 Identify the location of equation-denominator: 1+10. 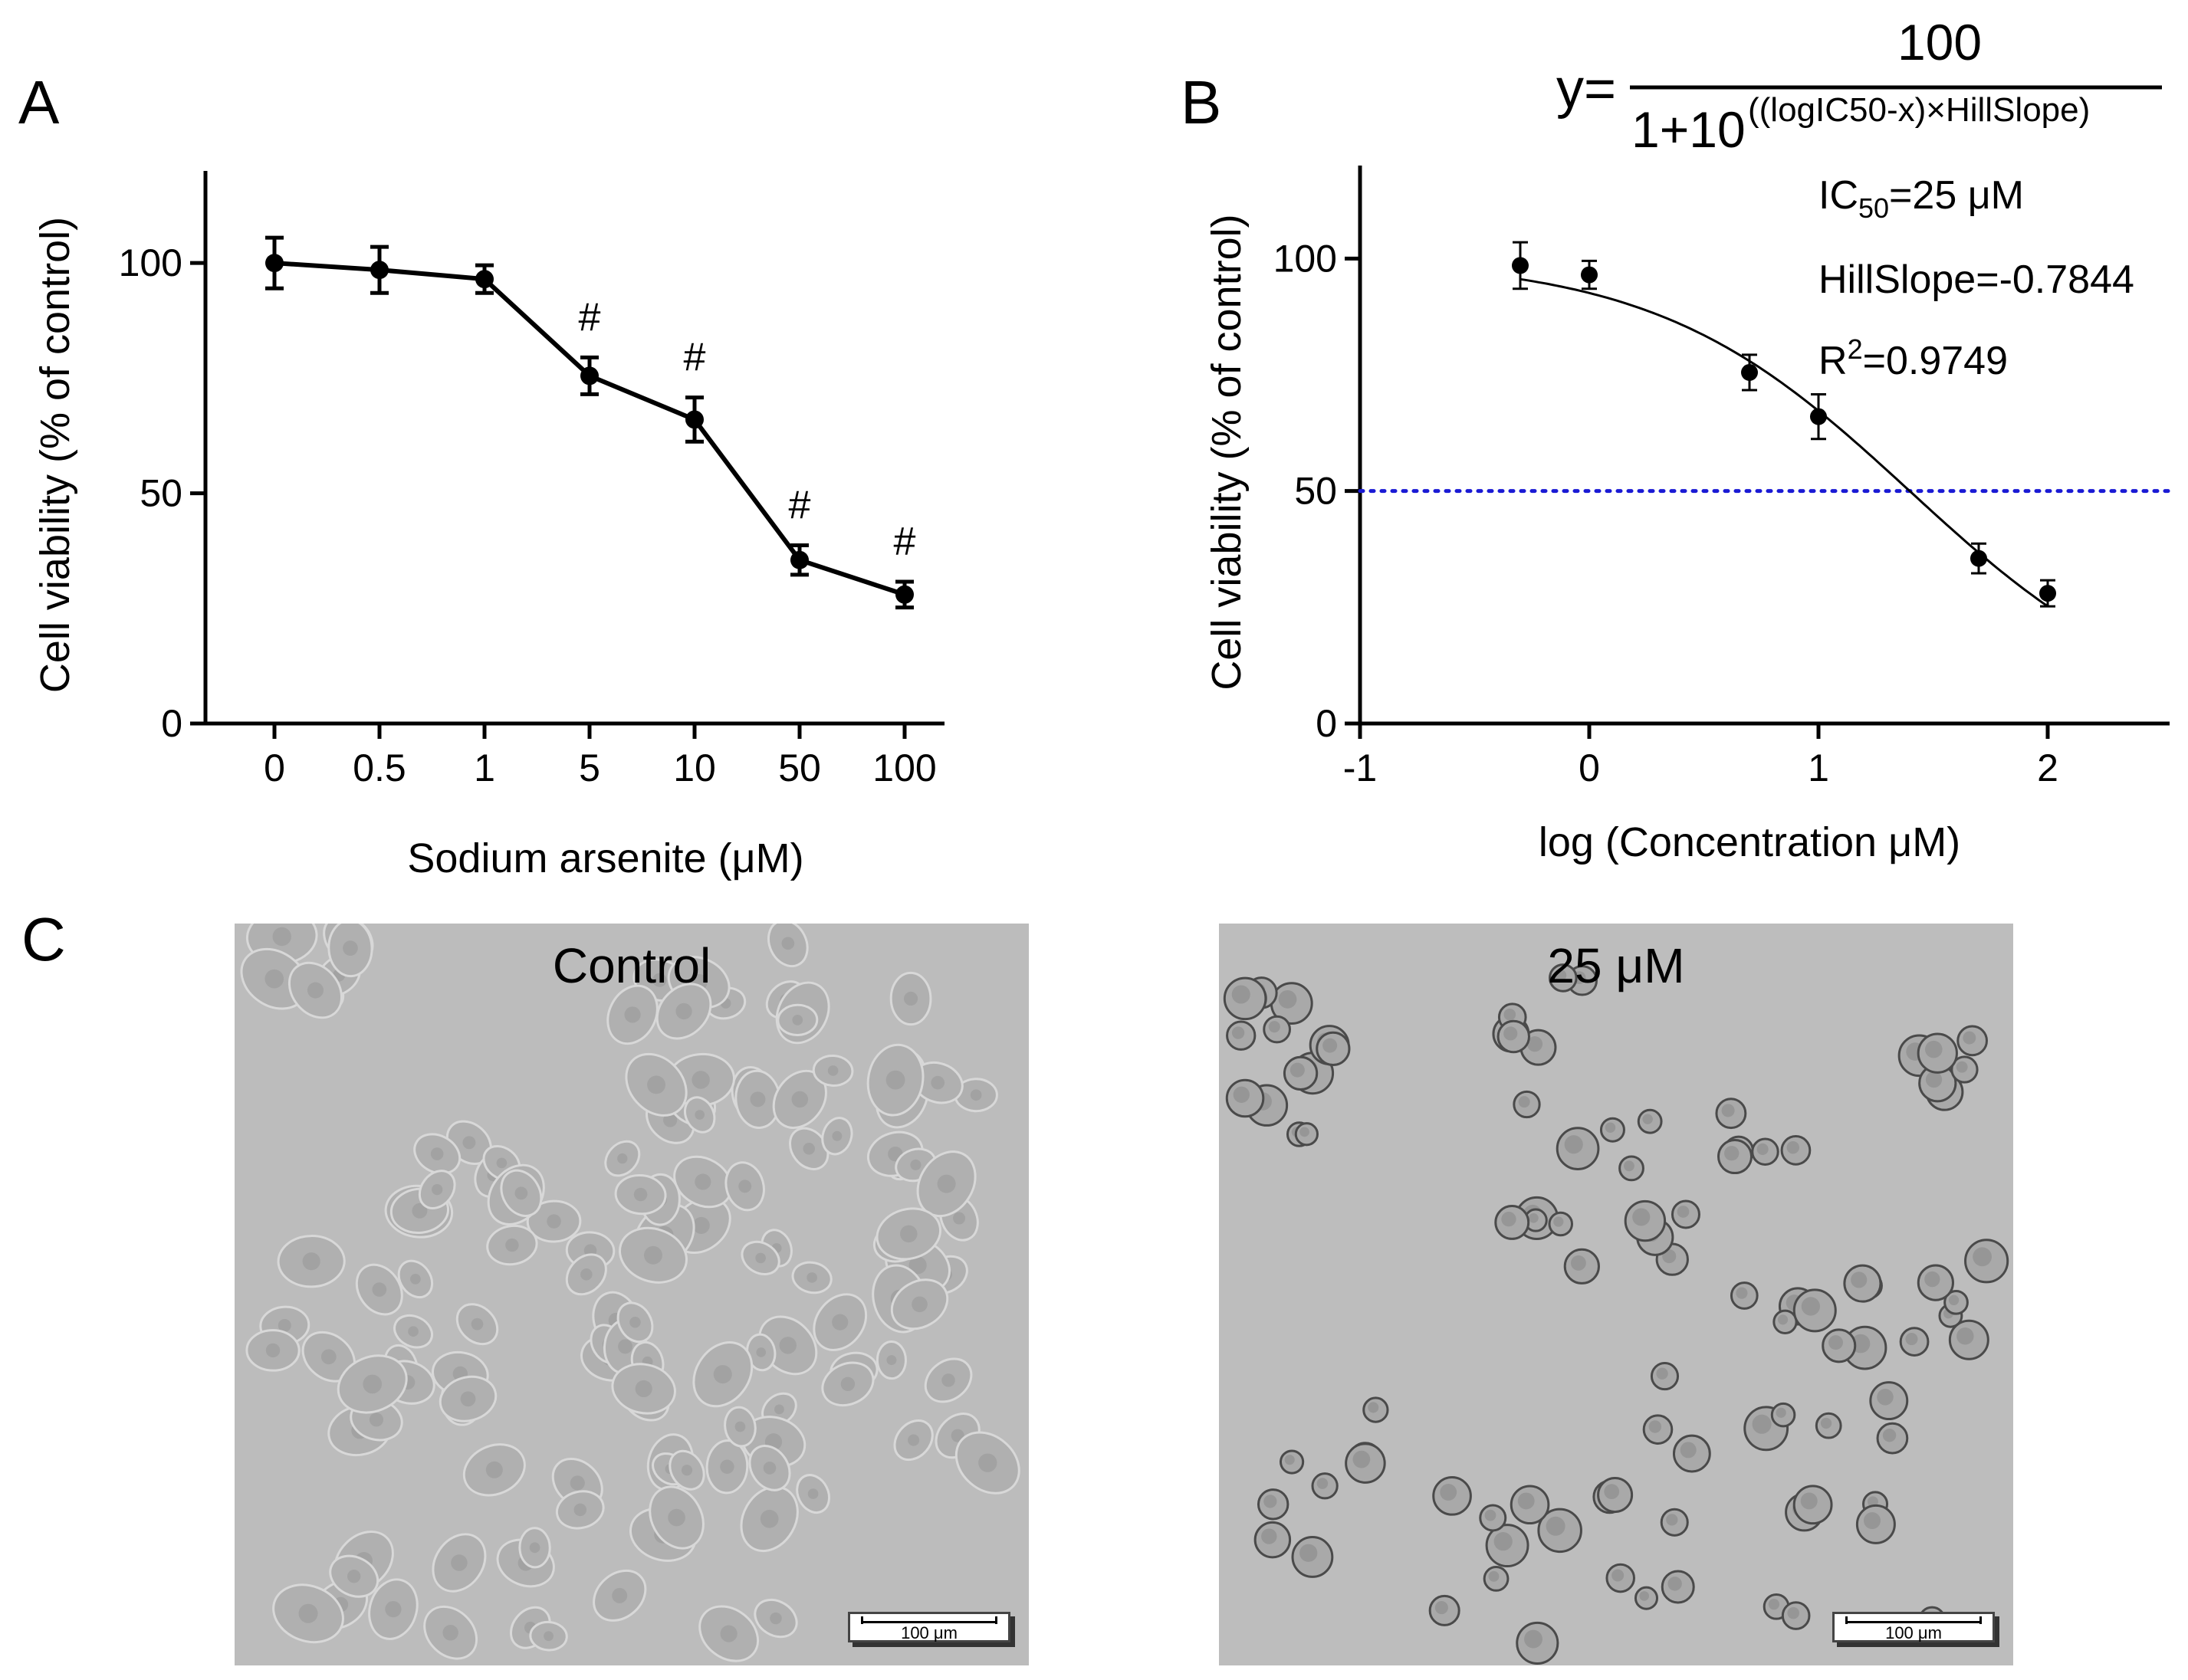
(1688, 129).